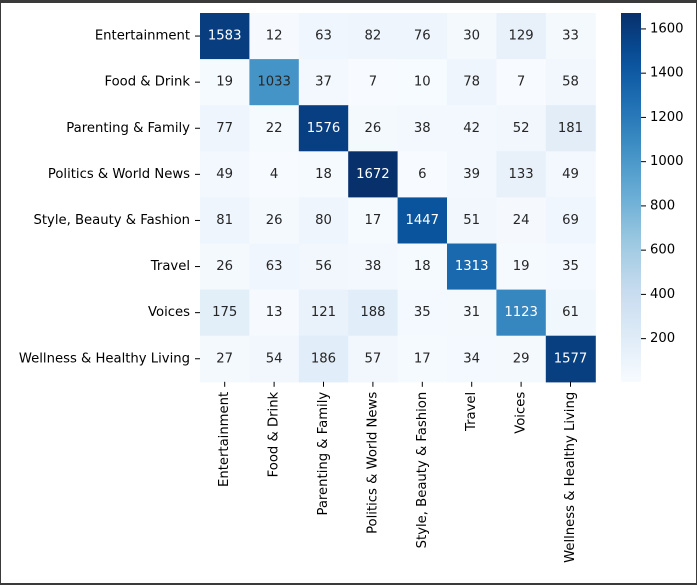  What do you see at coordinates (224, 358) in the screenshot?
I see `cell-value-label: 27` at bounding box center [224, 358].